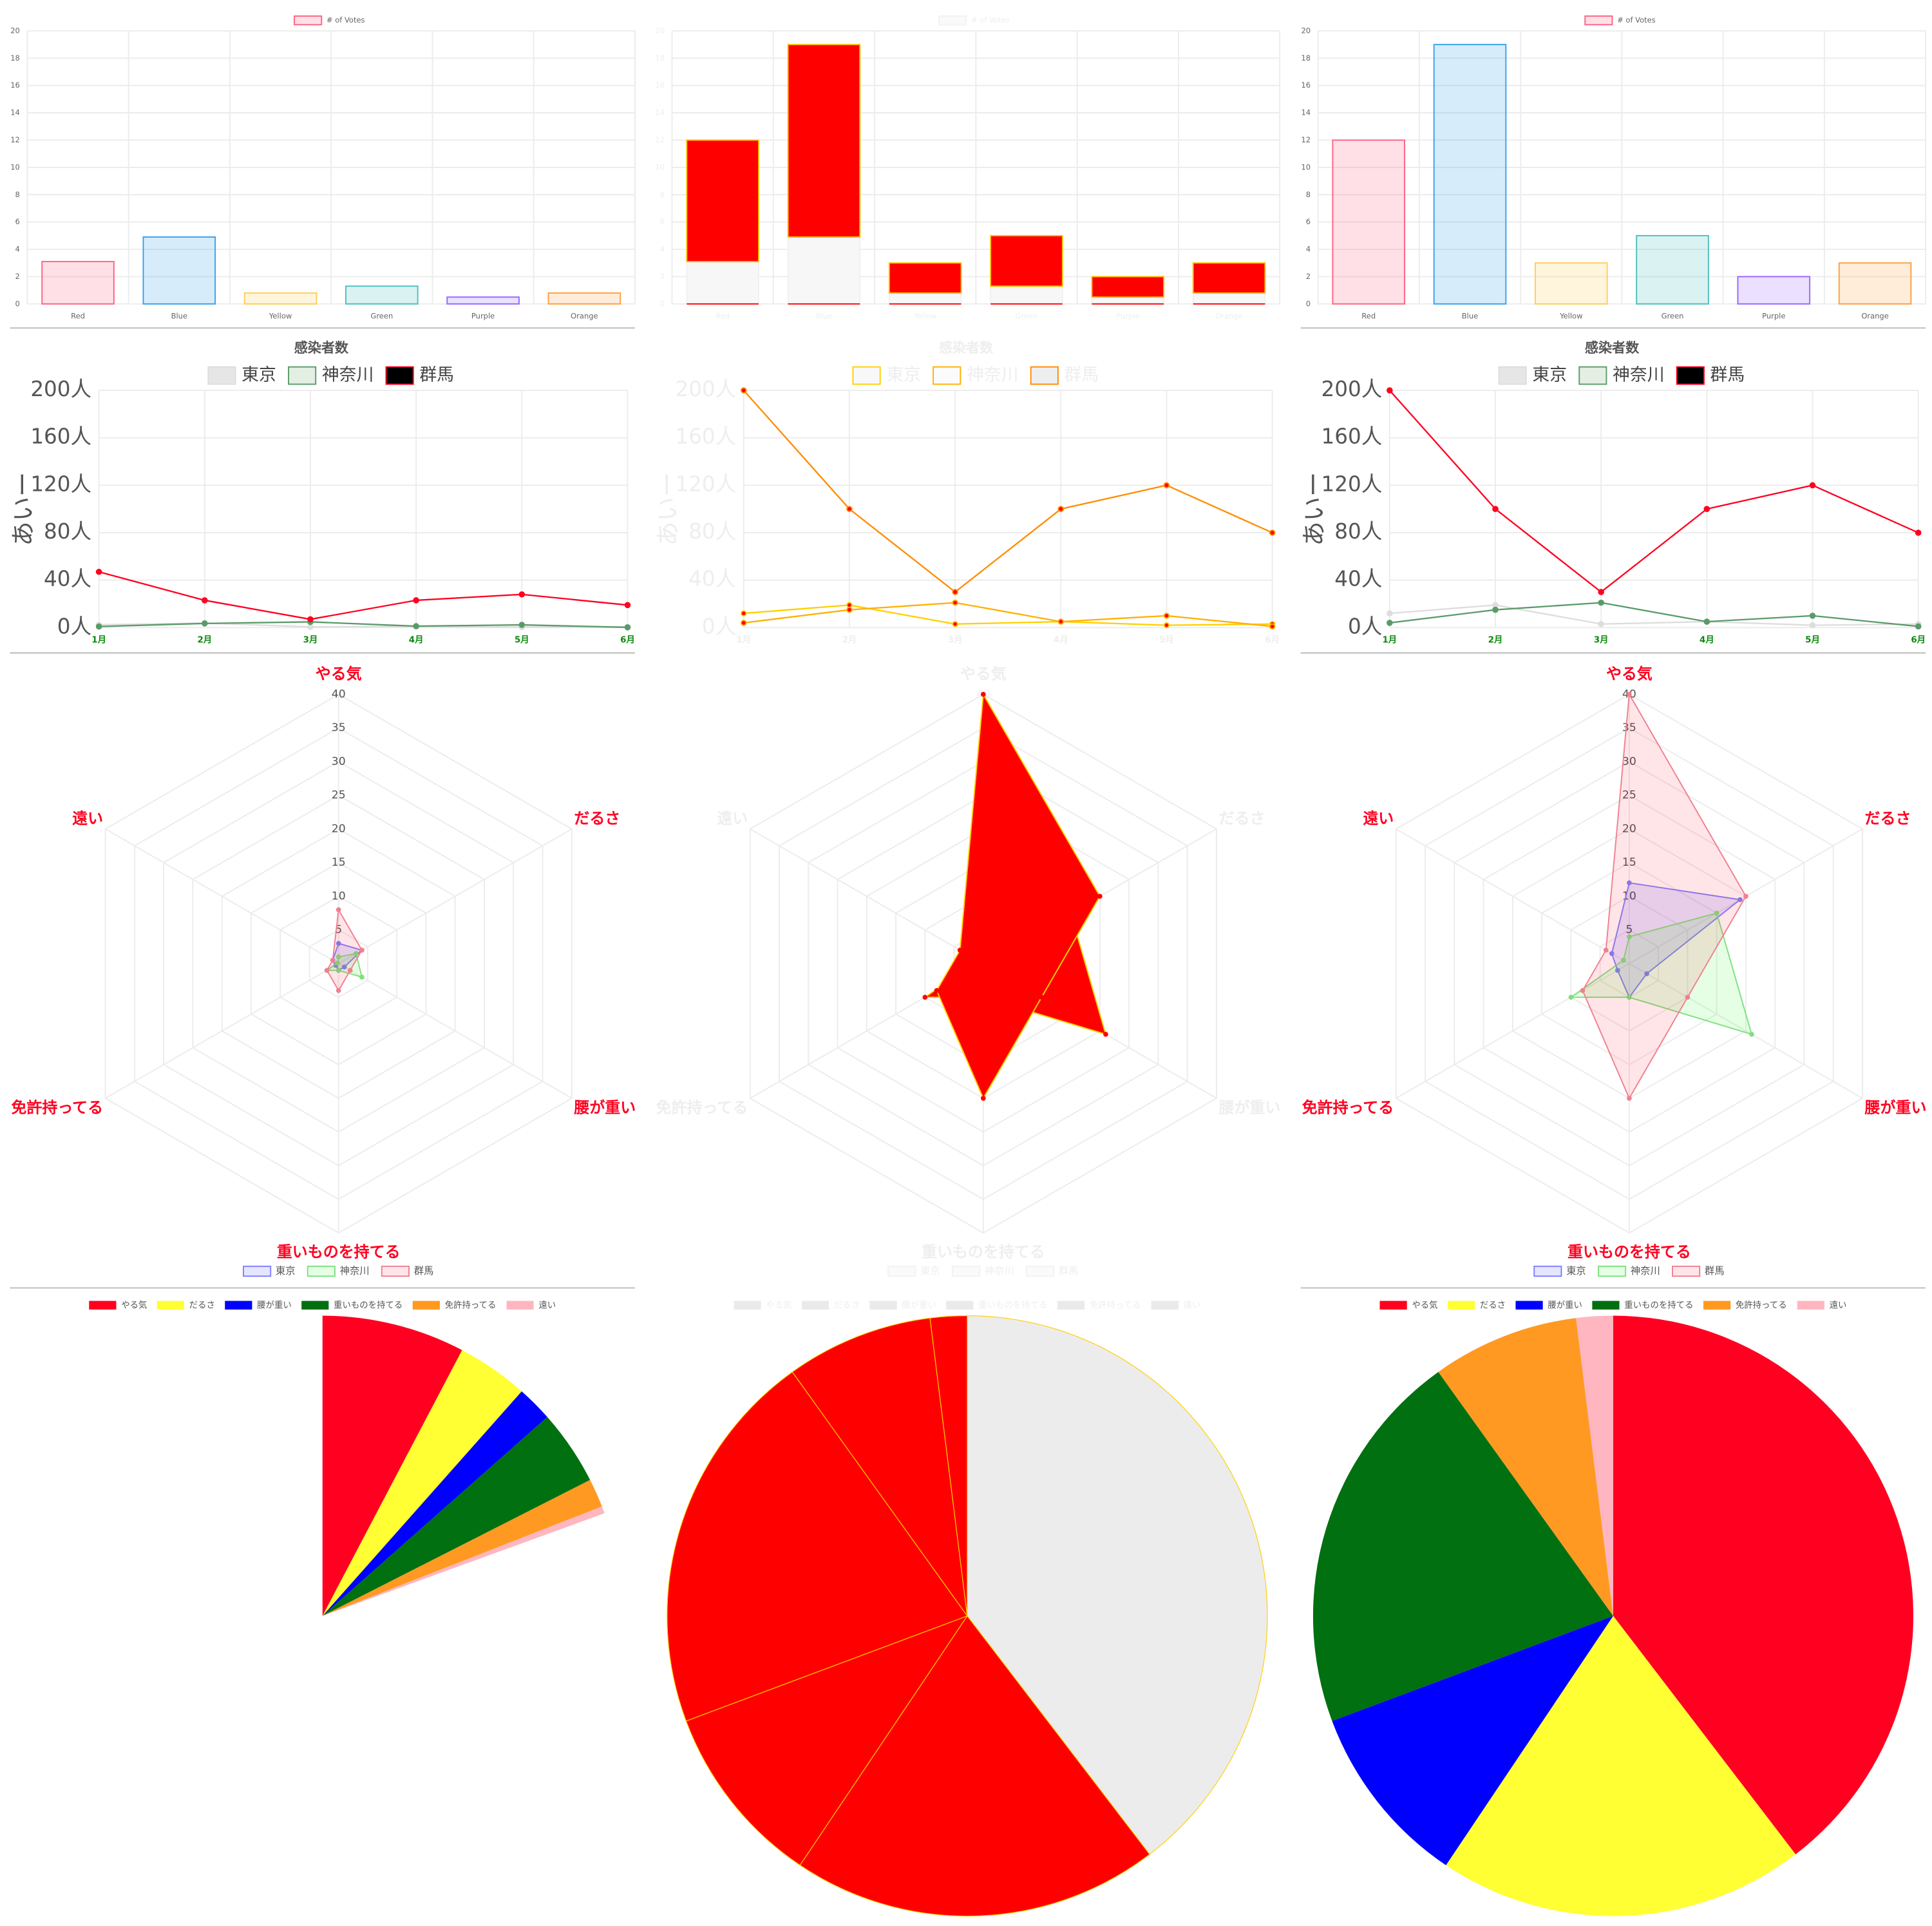 The image size is (1932, 1926). What do you see at coordinates (967, 347) in the screenshot?
I see `chart-title: 感染者数` at bounding box center [967, 347].